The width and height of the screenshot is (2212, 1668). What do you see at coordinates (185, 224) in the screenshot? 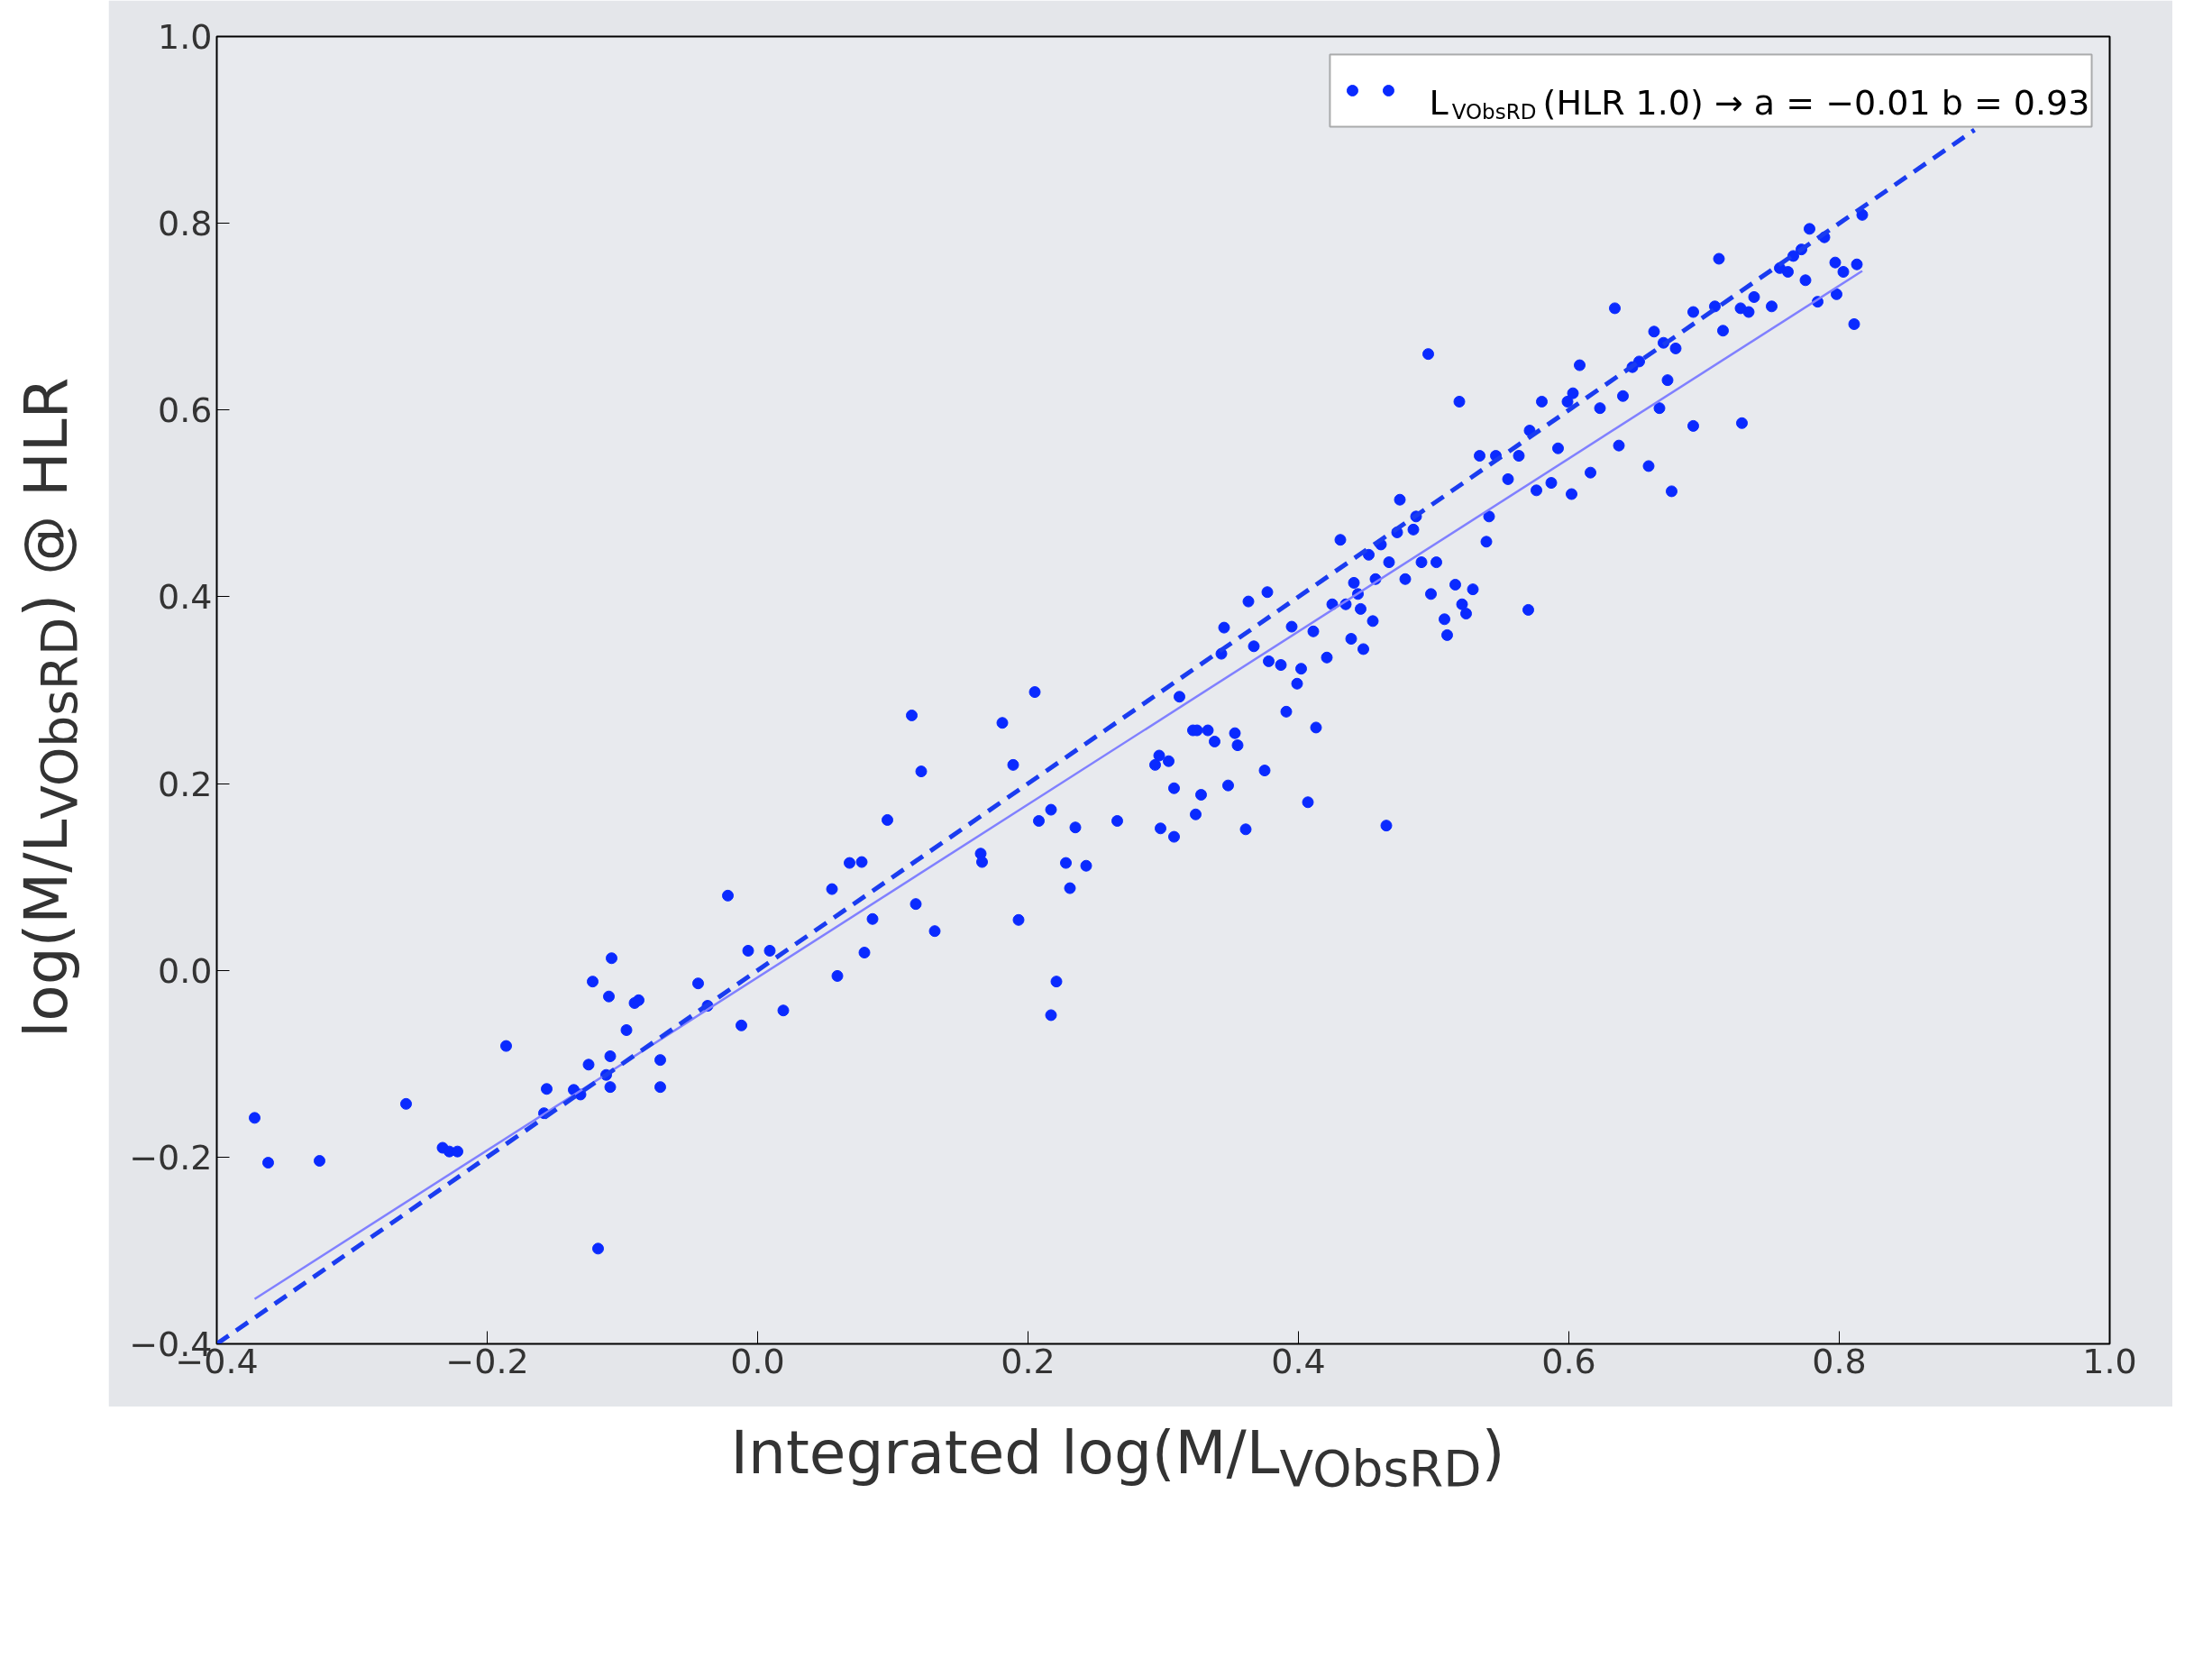
I see `y-tick-label: 0.8` at bounding box center [185, 224].